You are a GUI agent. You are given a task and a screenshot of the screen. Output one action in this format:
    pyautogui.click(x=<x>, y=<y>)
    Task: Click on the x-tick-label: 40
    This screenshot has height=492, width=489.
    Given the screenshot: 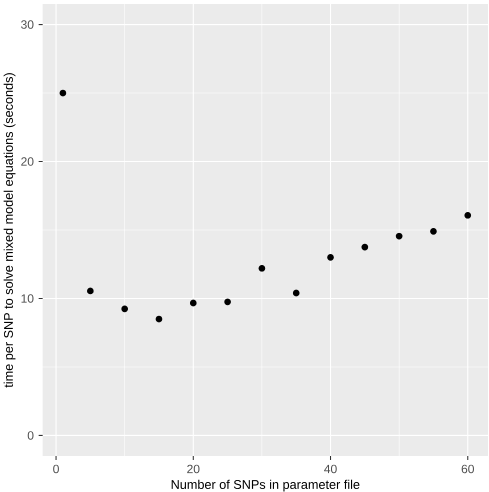 What is the action you would take?
    pyautogui.click(x=330, y=469)
    